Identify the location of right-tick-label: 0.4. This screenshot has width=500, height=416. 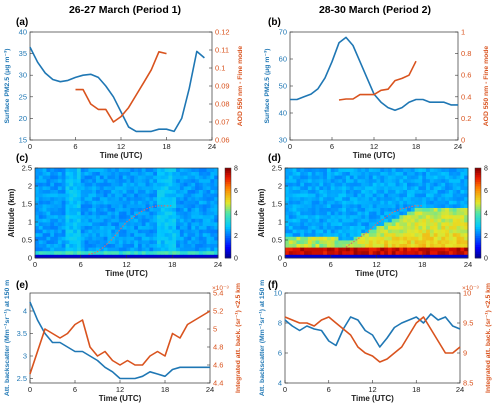
(466, 96).